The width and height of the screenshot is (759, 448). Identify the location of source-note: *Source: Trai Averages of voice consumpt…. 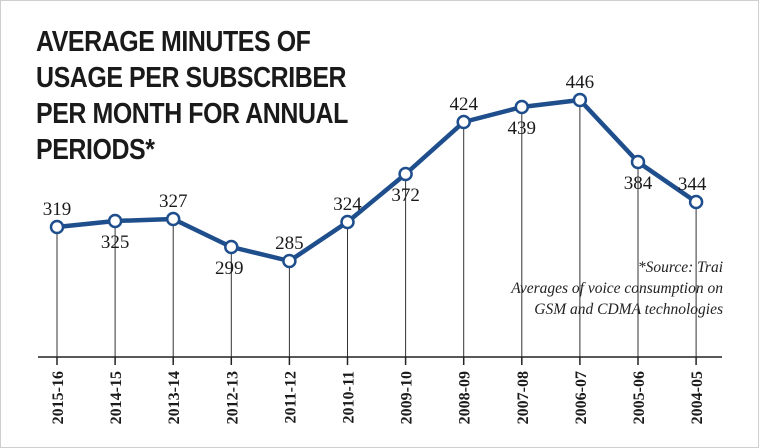
(617, 288).